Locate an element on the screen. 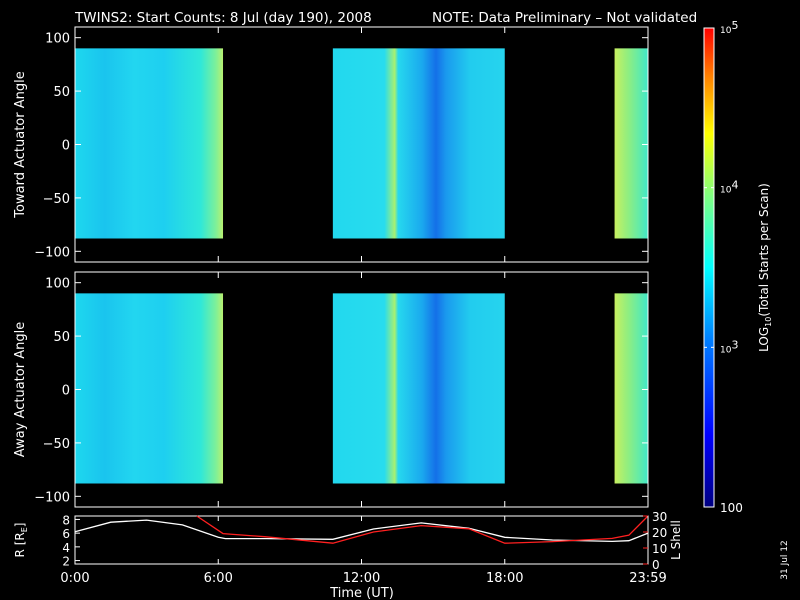  r-series-line is located at coordinates (361, 531).